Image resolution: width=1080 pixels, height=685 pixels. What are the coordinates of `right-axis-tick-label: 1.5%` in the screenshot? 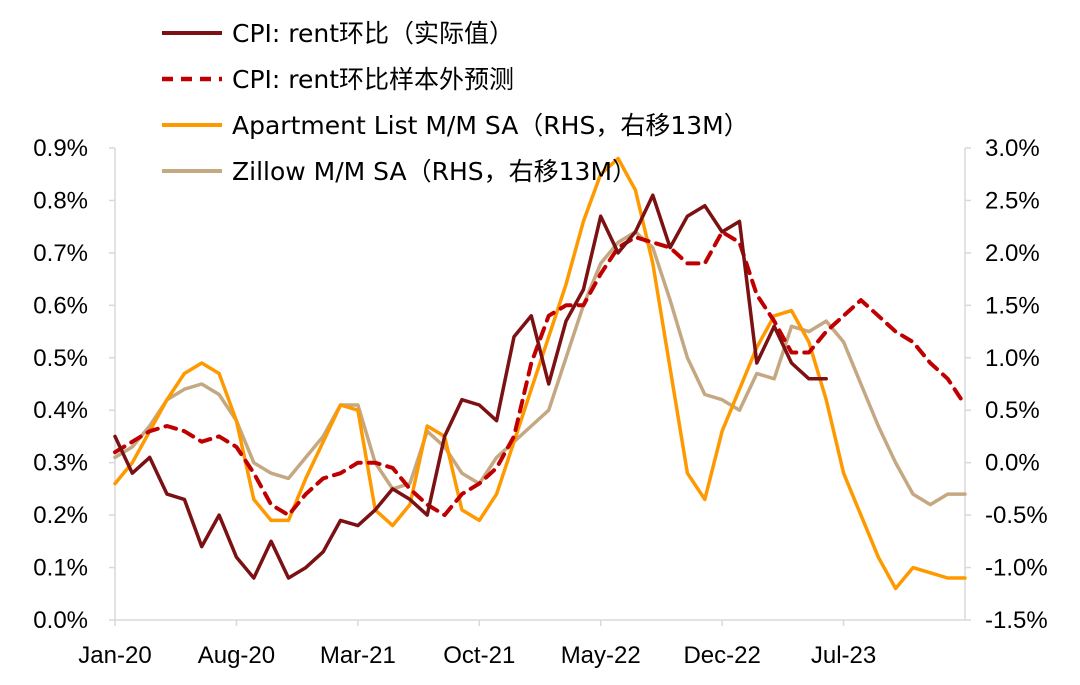 It's located at (1012, 305).